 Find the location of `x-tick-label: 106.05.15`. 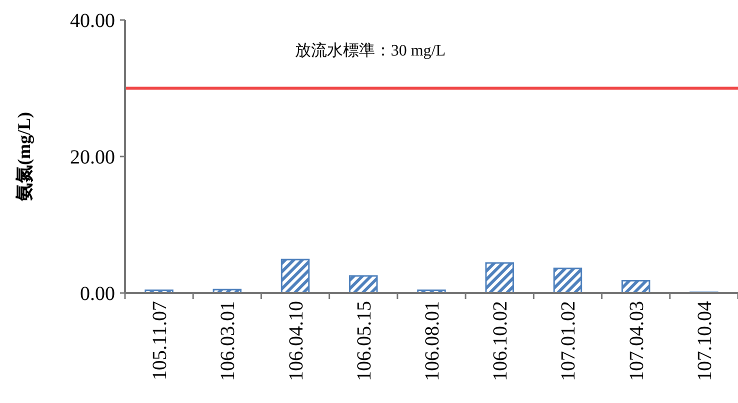

x-tick-label: 106.05.15 is located at coordinates (364, 341).